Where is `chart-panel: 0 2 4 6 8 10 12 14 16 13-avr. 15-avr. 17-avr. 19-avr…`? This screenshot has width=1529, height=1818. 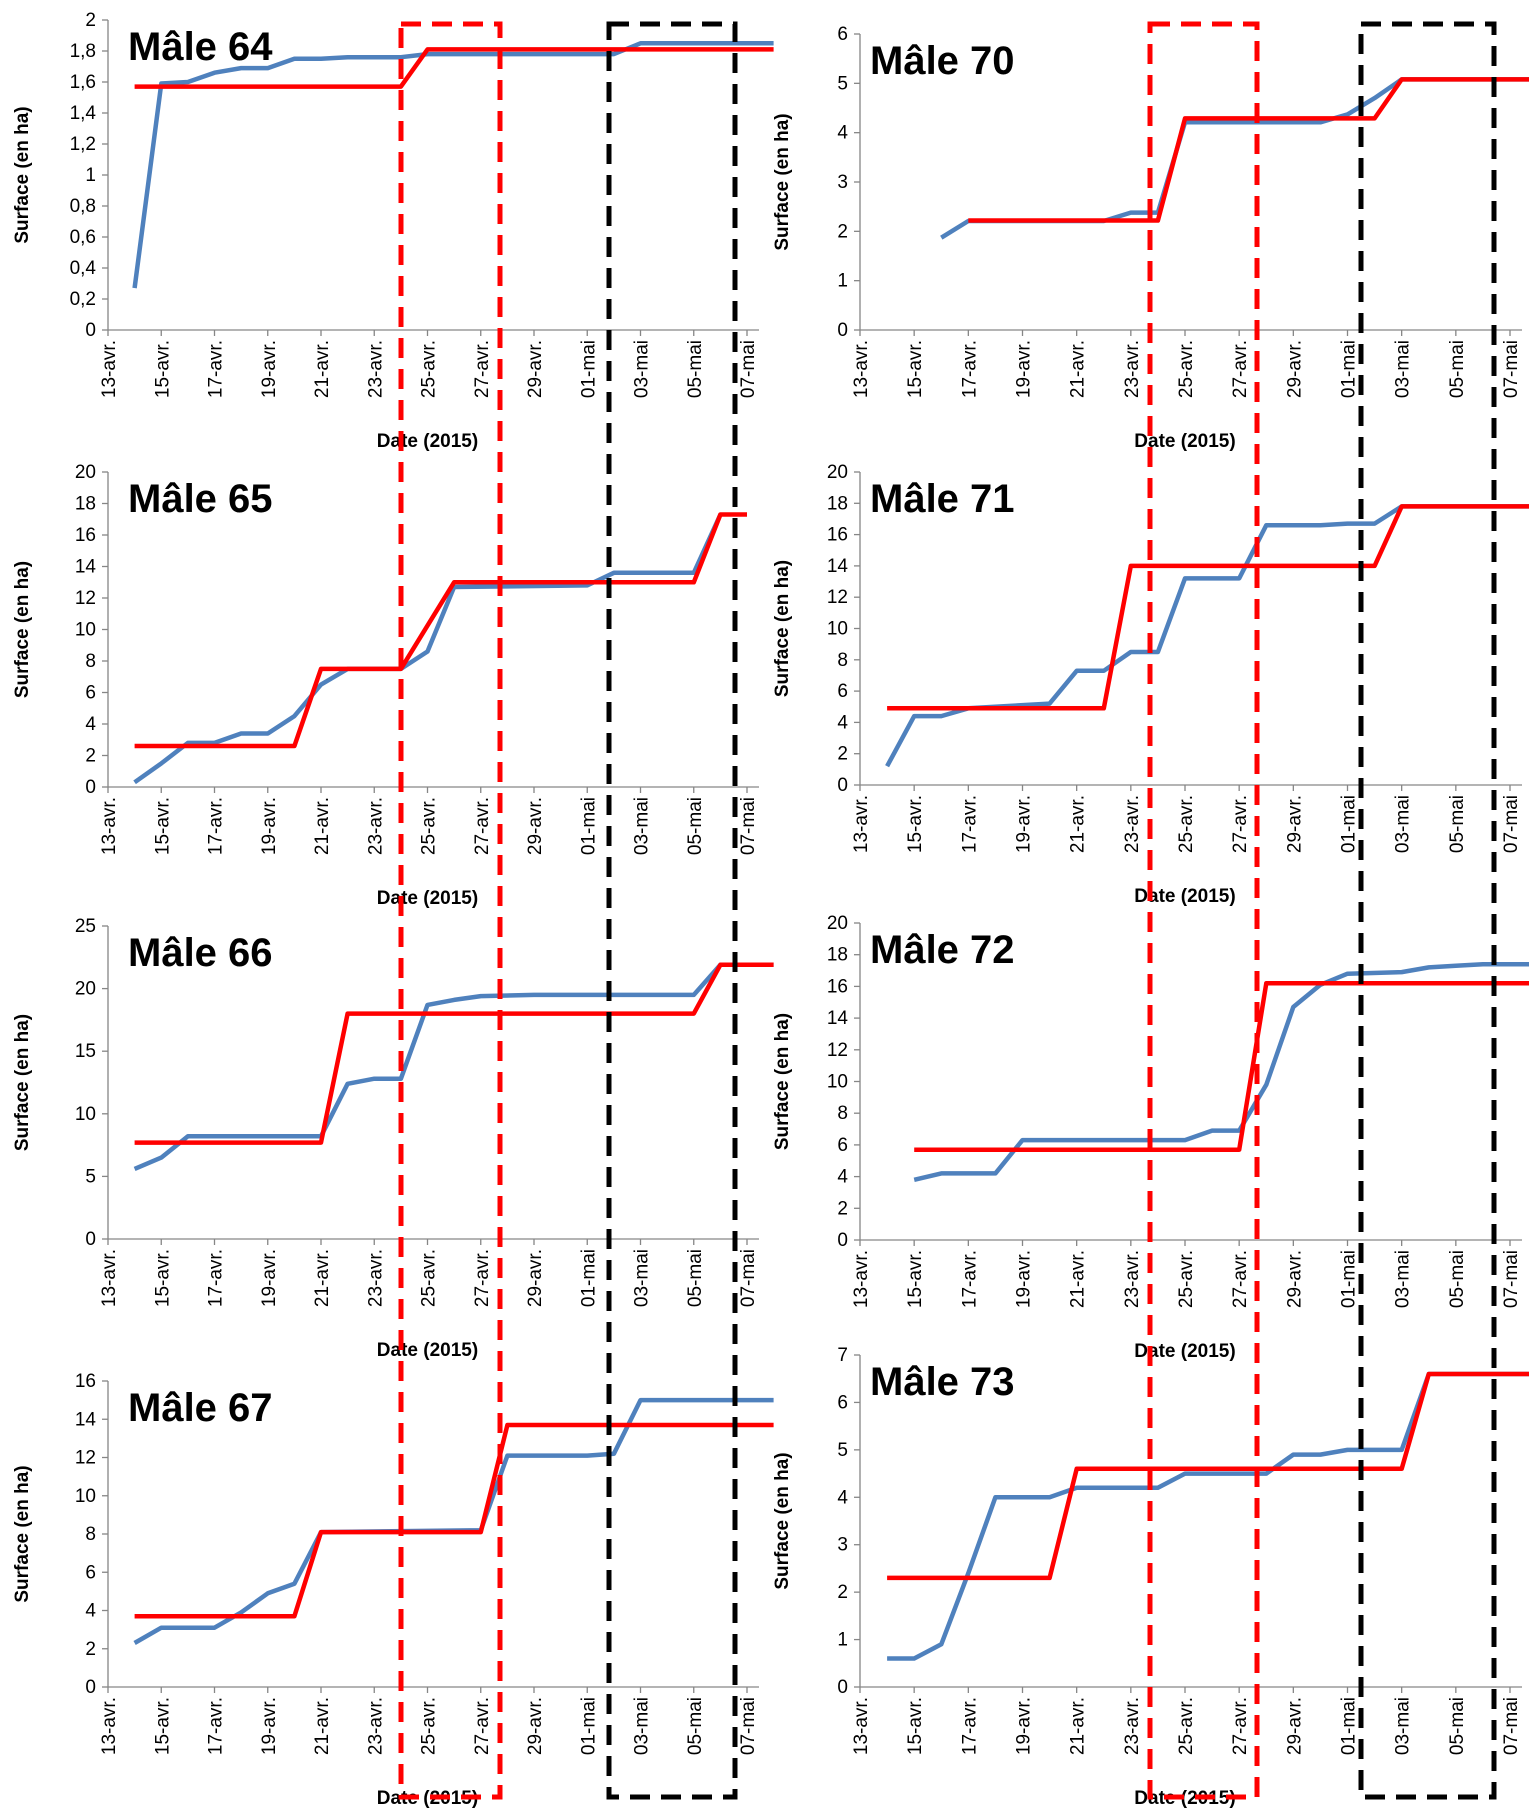 chart-panel: 0 2 4 6 8 10 12 14 16 13-avr. 15-avr. 17-avr. 19-avr… is located at coordinates (393, 1590).